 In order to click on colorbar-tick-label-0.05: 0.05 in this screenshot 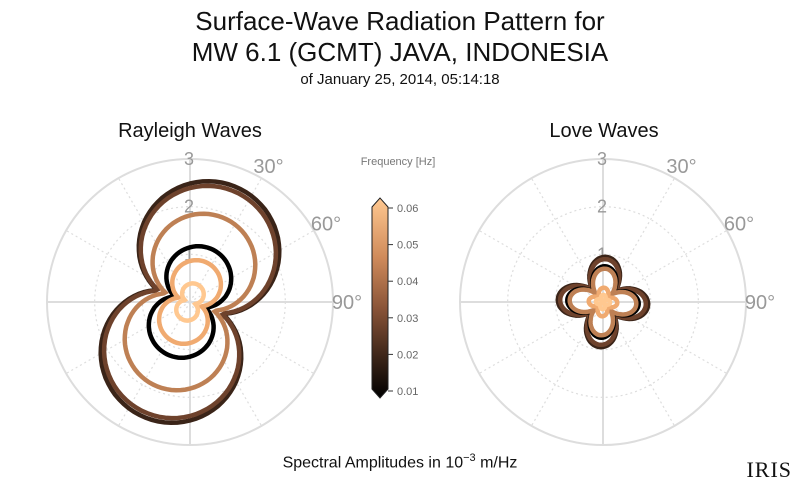, I will do `click(407, 246)`.